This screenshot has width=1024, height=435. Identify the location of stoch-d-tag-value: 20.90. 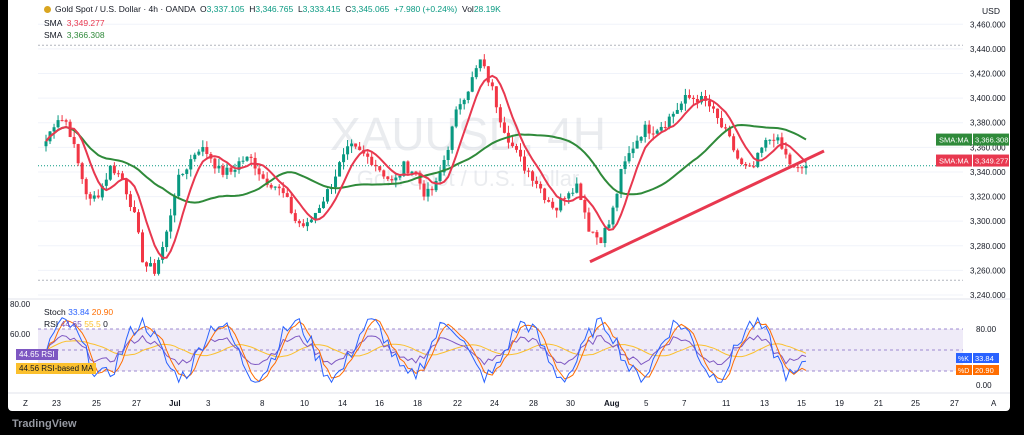
(984, 370).